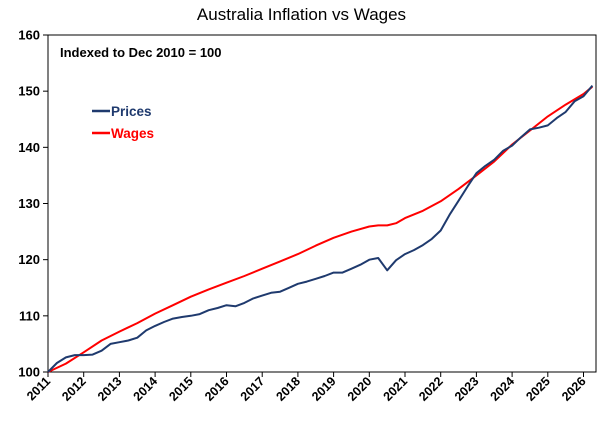 Image resolution: width=603 pixels, height=423 pixels. I want to click on y-tick-label: 130, so click(29, 203).